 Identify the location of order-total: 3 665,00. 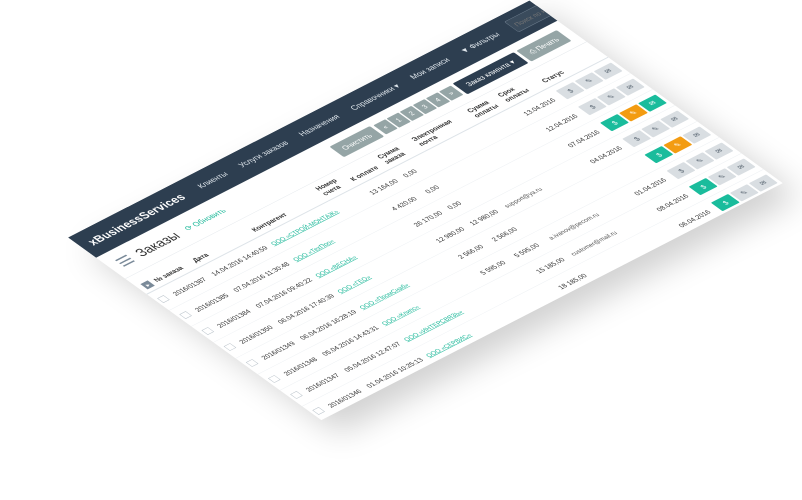
(592, 298).